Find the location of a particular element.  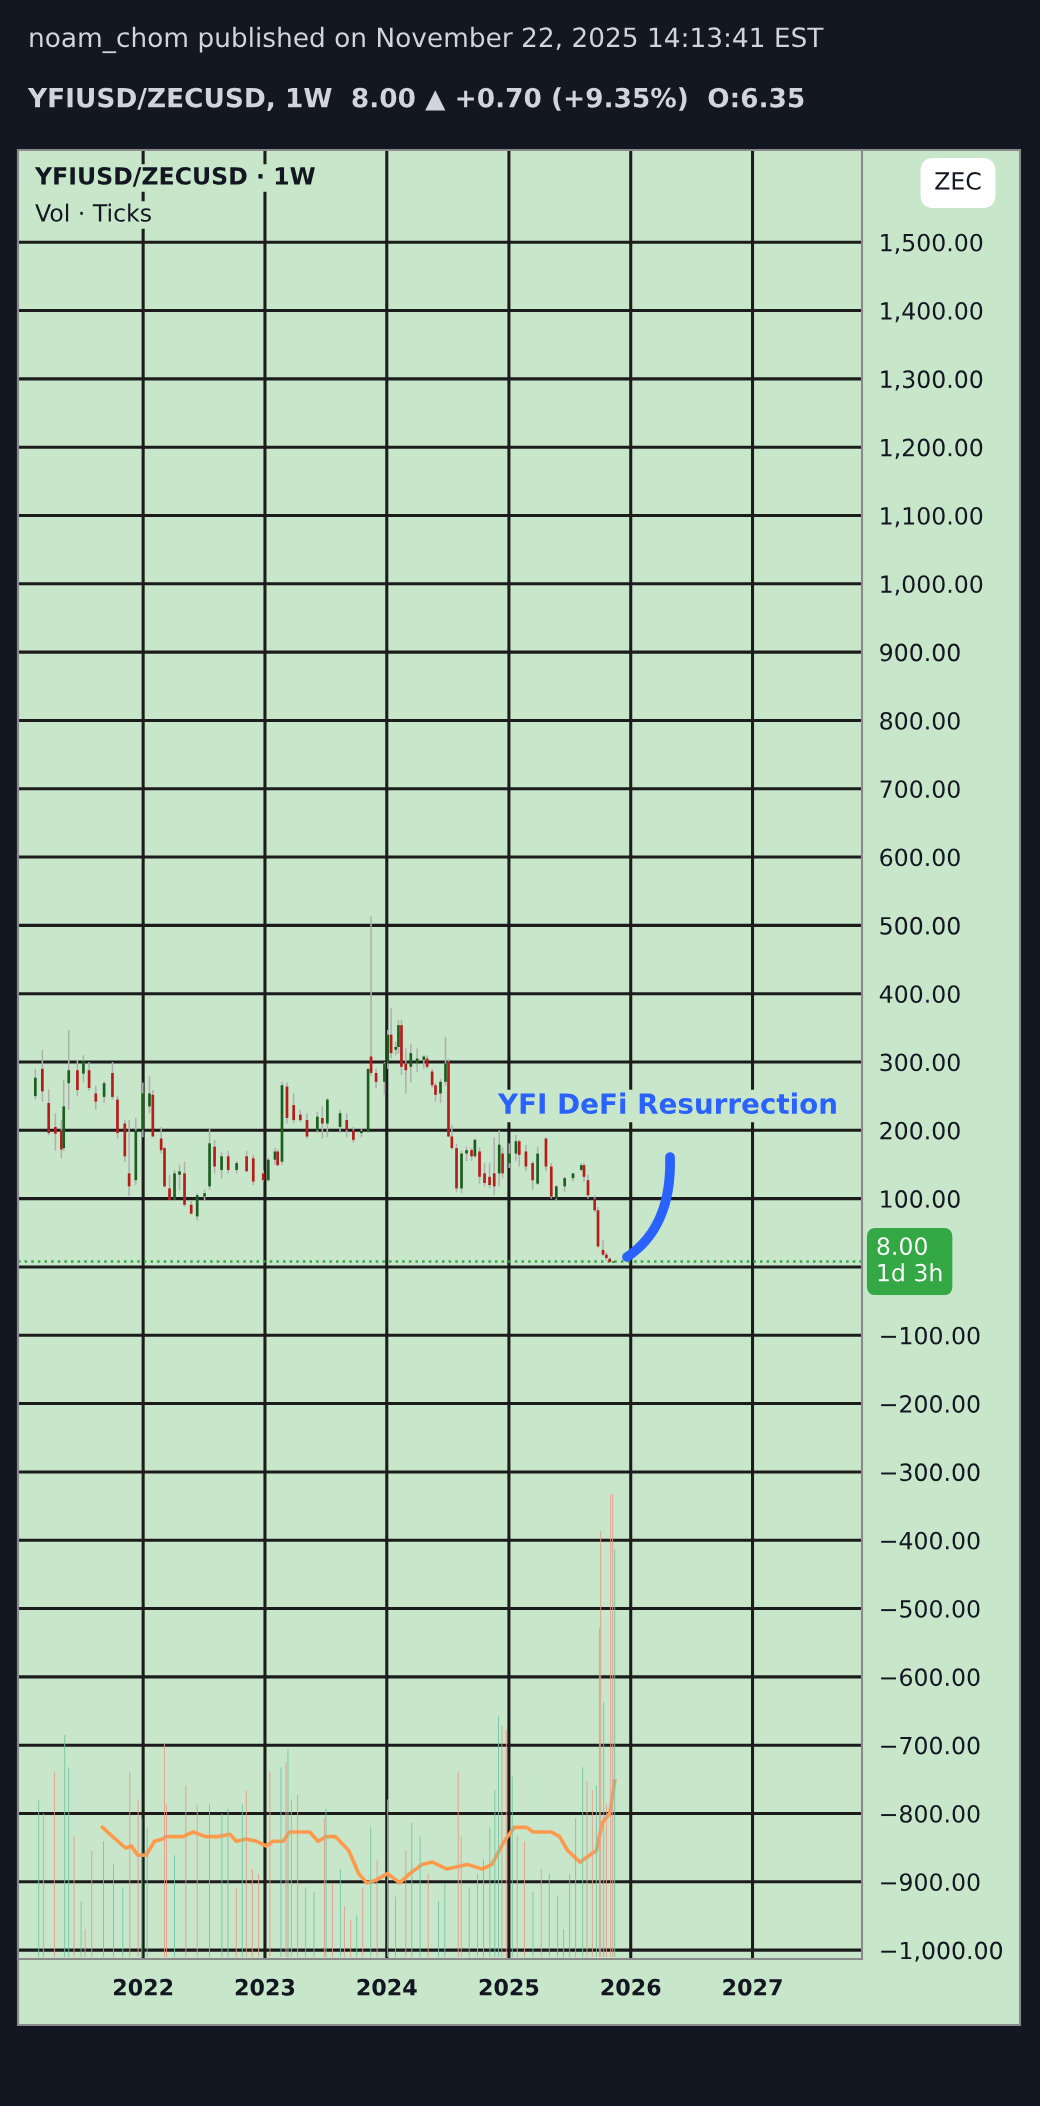

y-tick-label: −100.00 is located at coordinates (930, 1335).